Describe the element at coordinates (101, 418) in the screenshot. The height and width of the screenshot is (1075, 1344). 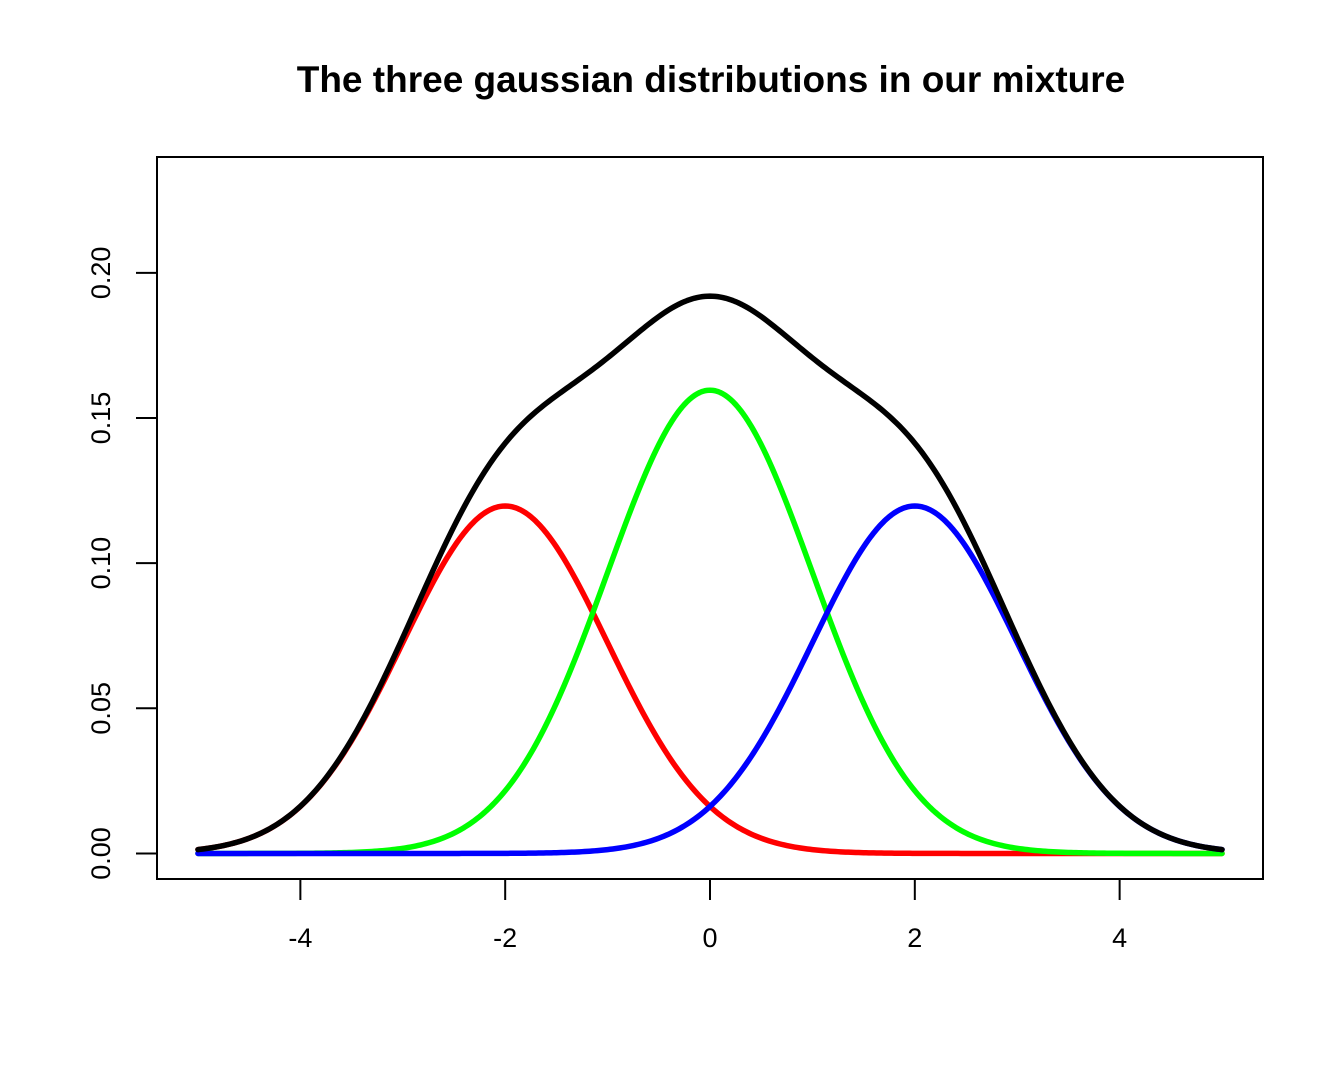
I see `y-tick-label: 0.15` at that location.